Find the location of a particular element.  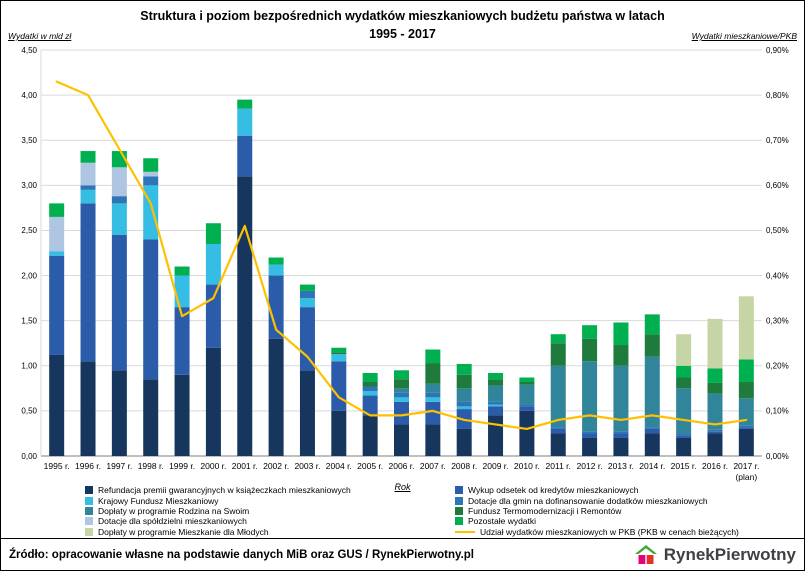

y-tick-left: 4,50 is located at coordinates (29, 50).